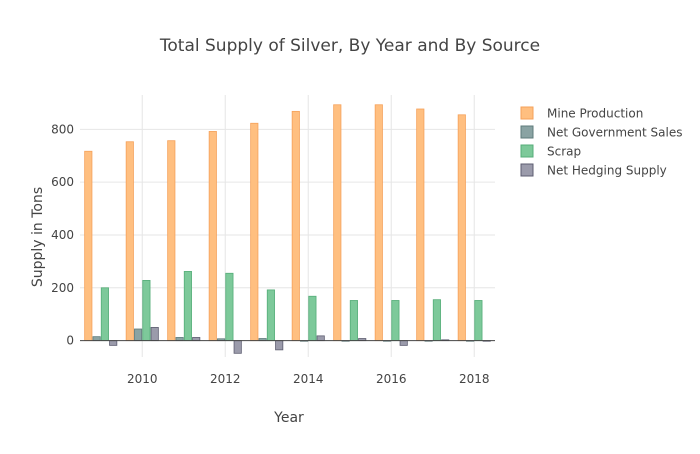 The height and width of the screenshot is (454, 700). Describe the element at coordinates (308, 379) in the screenshot. I see `x-tick-label: 2014` at that location.